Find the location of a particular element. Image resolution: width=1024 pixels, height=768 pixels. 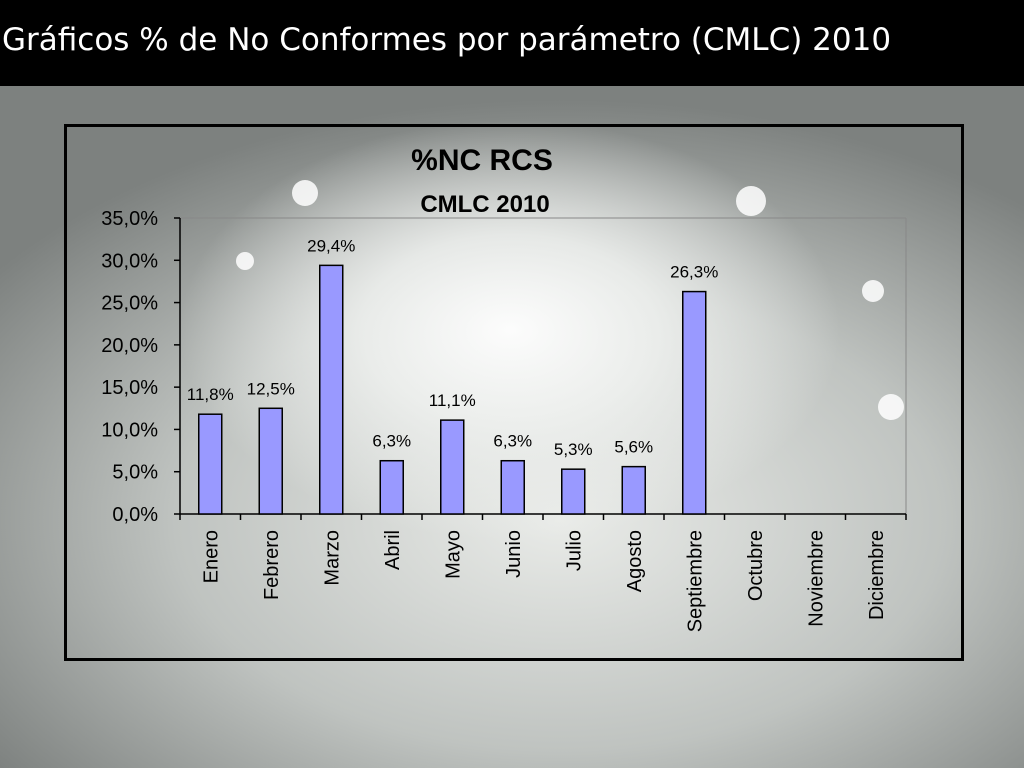

y-tick-label: 10,0% is located at coordinates (129, 430).